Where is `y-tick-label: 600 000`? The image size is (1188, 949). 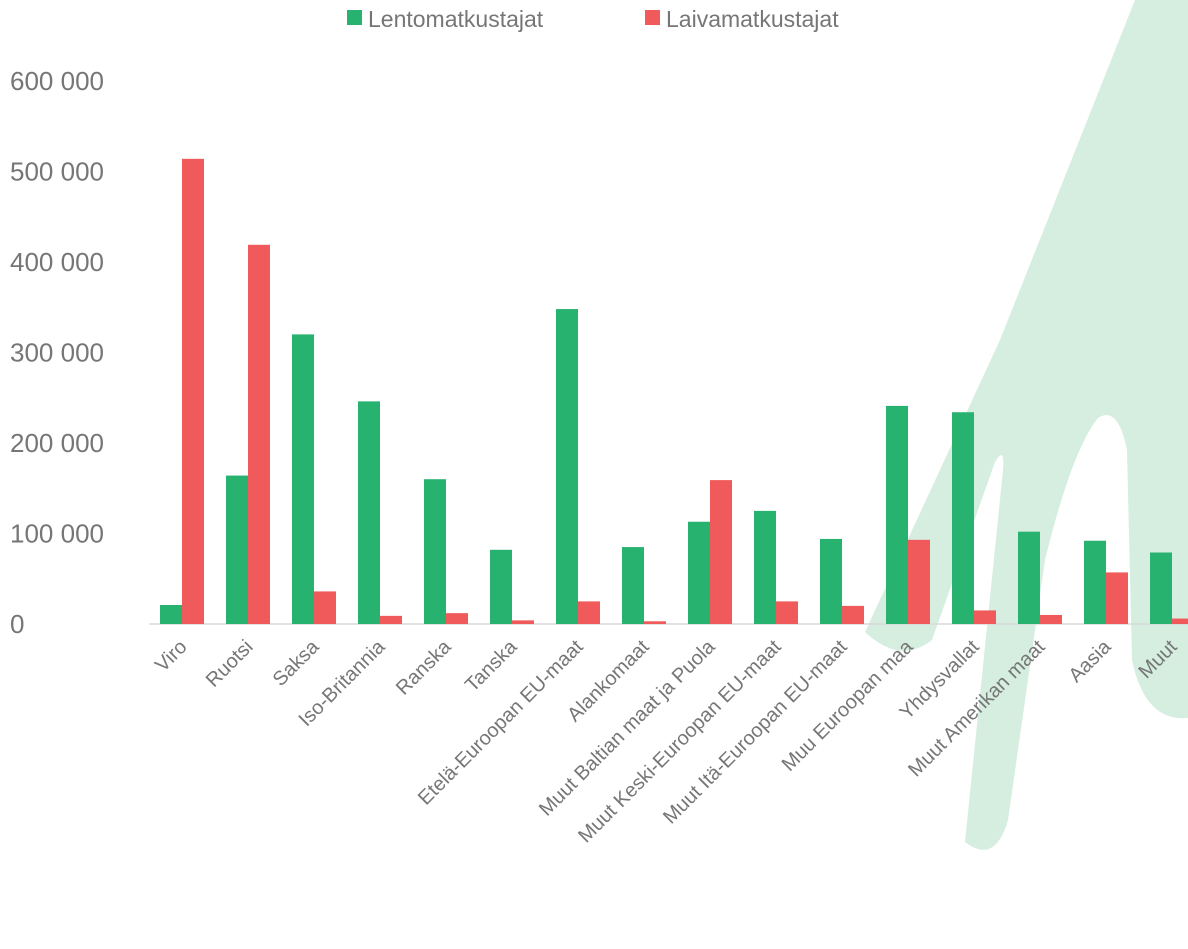 y-tick-label: 600 000 is located at coordinates (57, 81).